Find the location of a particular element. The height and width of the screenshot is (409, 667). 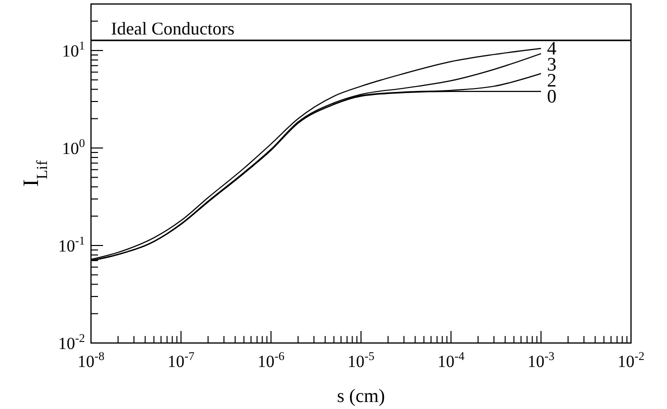

x-axis-title: s (cm) is located at coordinates (361, 396).